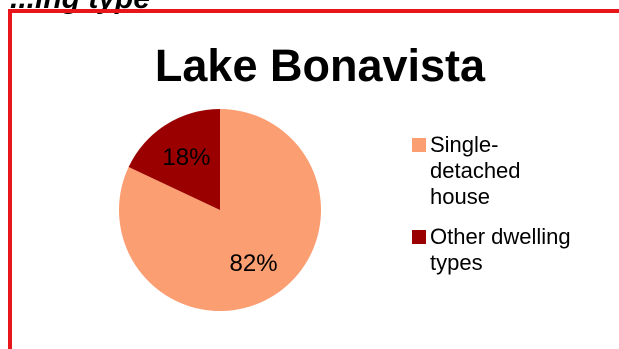 The width and height of the screenshot is (619, 349). Describe the element at coordinates (419, 237) in the screenshot. I see `legend-swatch-other-dwelling` at that location.